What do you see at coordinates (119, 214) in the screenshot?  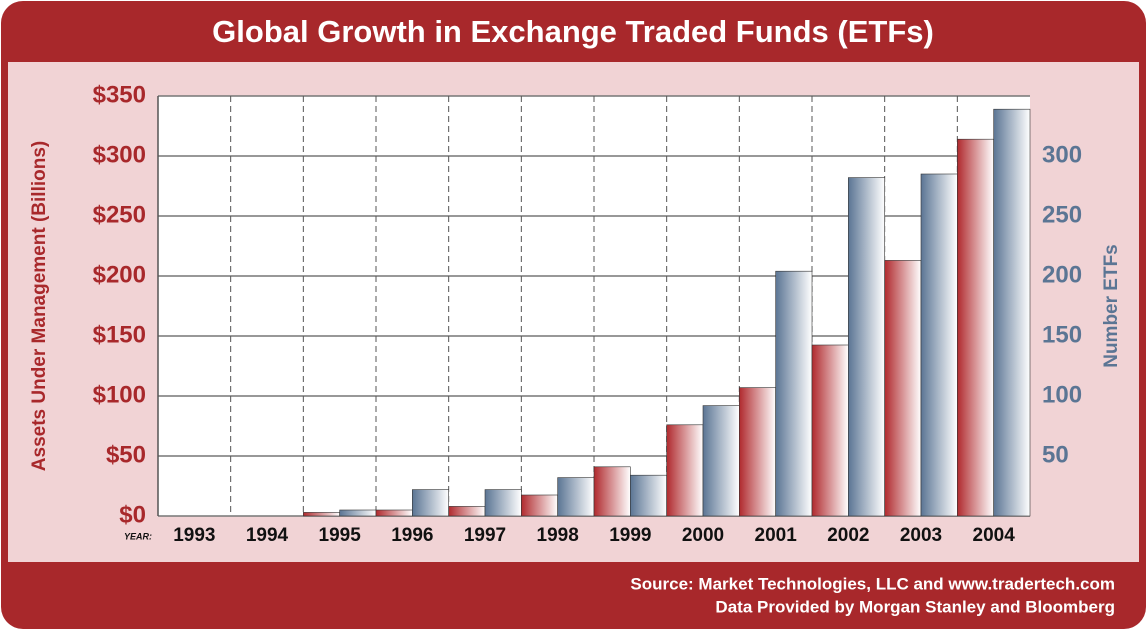 I see `y-tick-label: $250` at bounding box center [119, 214].